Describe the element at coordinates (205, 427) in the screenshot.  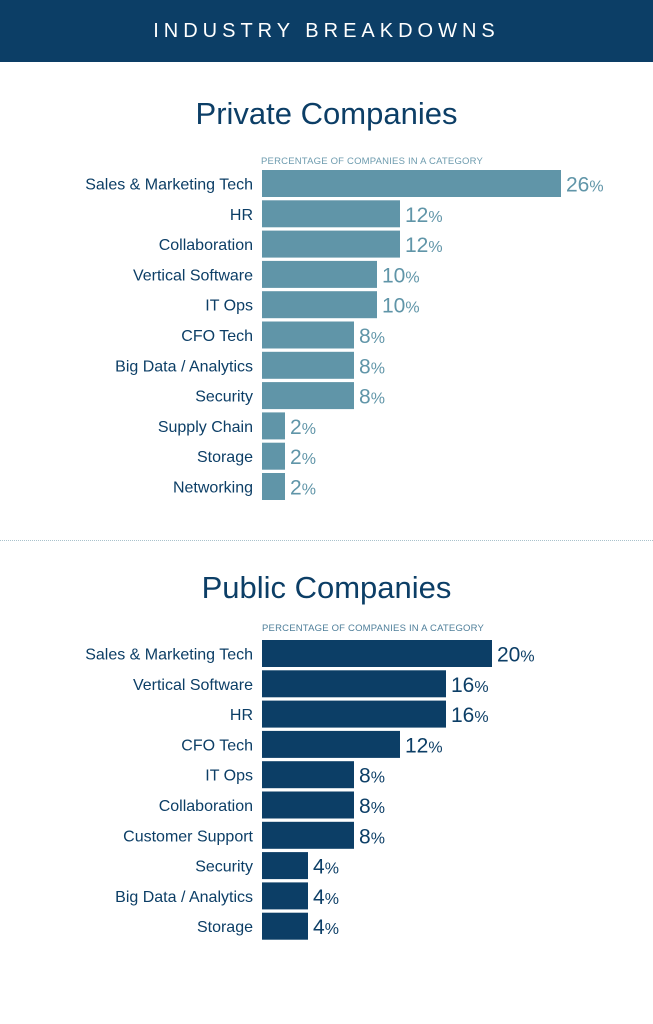
I see `category-label: Supply Chain` at that location.